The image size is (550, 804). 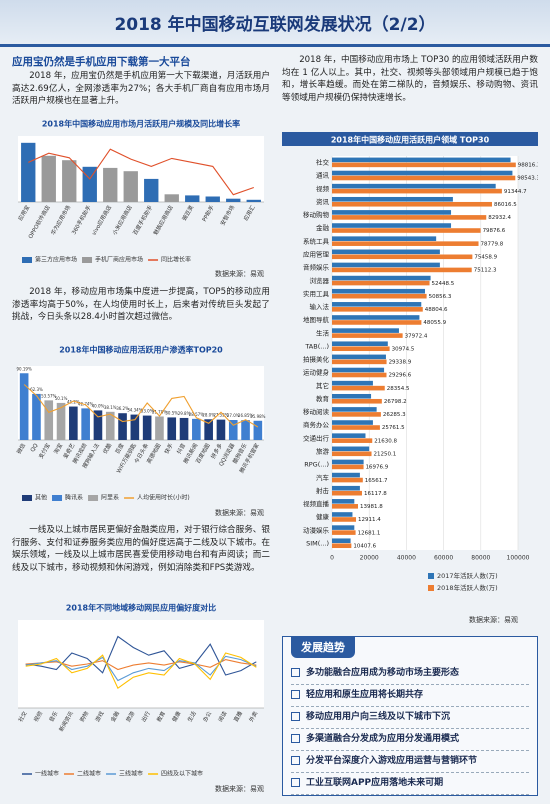 I want to click on value-label: 26285.3, so click(x=394, y=415).